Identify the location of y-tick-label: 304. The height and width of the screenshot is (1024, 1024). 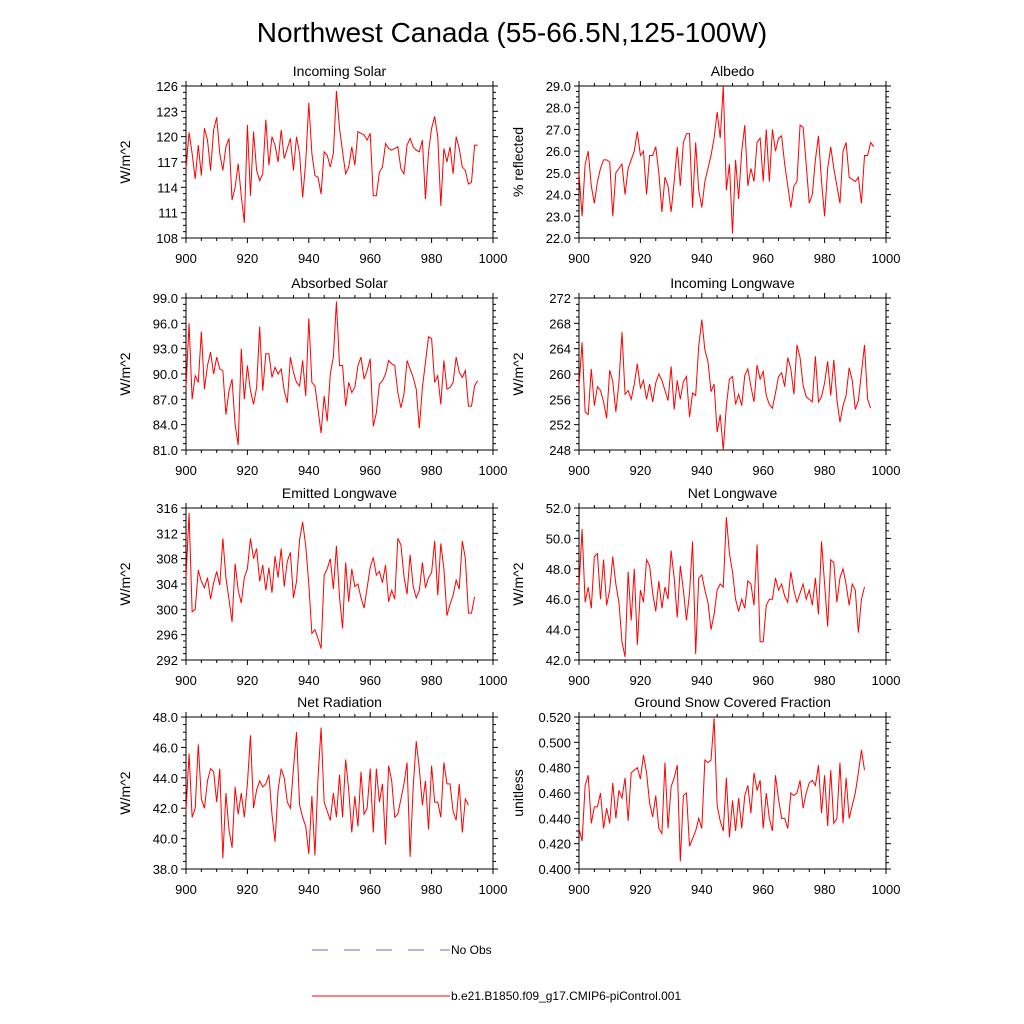
(167, 584).